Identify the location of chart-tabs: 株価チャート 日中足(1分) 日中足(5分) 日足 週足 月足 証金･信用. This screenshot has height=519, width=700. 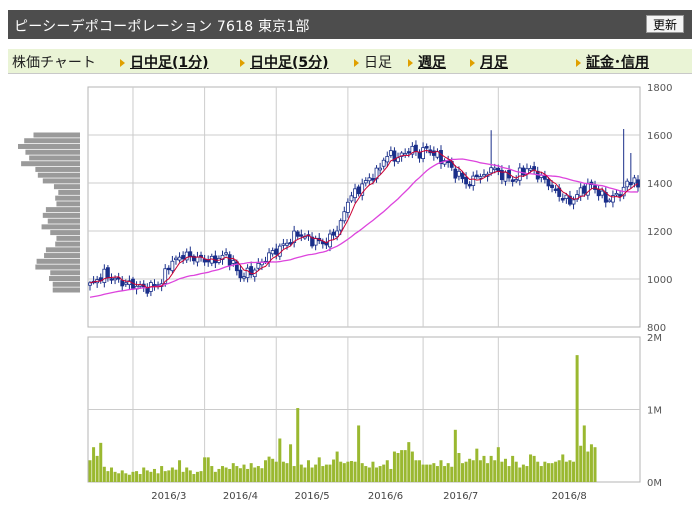
(350, 61).